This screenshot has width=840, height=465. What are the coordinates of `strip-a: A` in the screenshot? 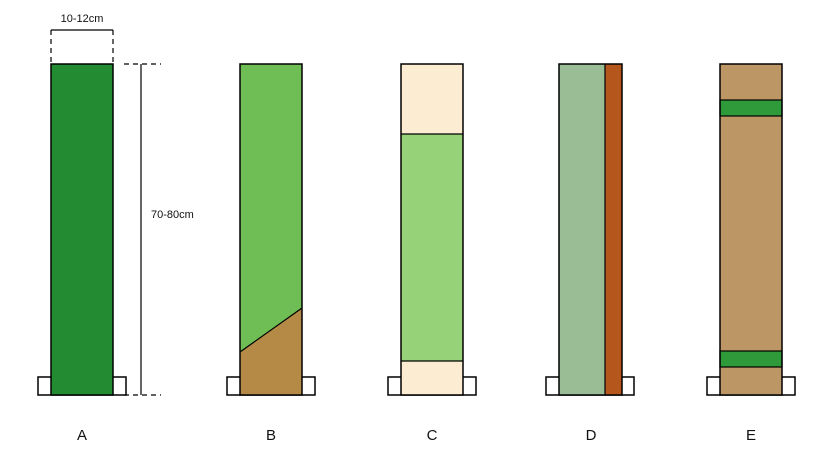 It's located at (82, 253).